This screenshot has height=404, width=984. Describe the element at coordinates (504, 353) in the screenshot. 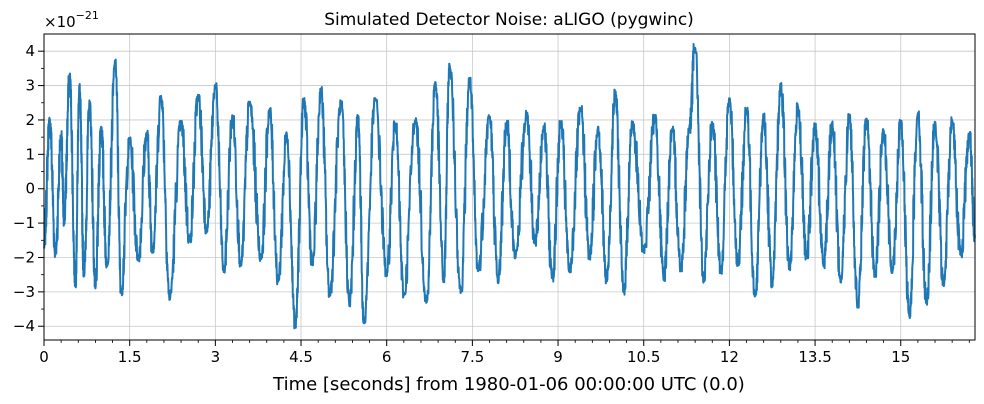

I see `x-ticks: 0 1.5 3 4.5 6 7.5 9 10.5 12 13.5 15` at that location.